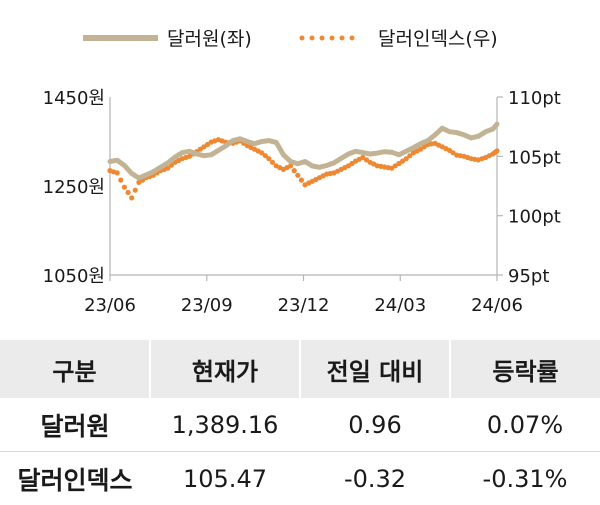 The image size is (600, 505). Describe the element at coordinates (225, 478) in the screenshot. I see `current-price-cell: 105.47` at that location.